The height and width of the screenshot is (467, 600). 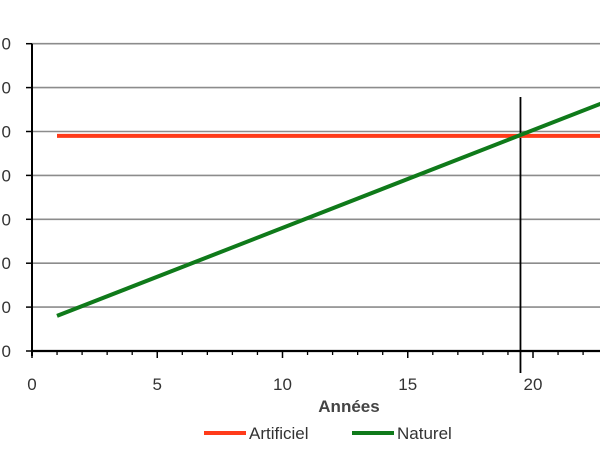 What do you see at coordinates (407, 384) in the screenshot?
I see `x-tick-label-15: 15` at bounding box center [407, 384].